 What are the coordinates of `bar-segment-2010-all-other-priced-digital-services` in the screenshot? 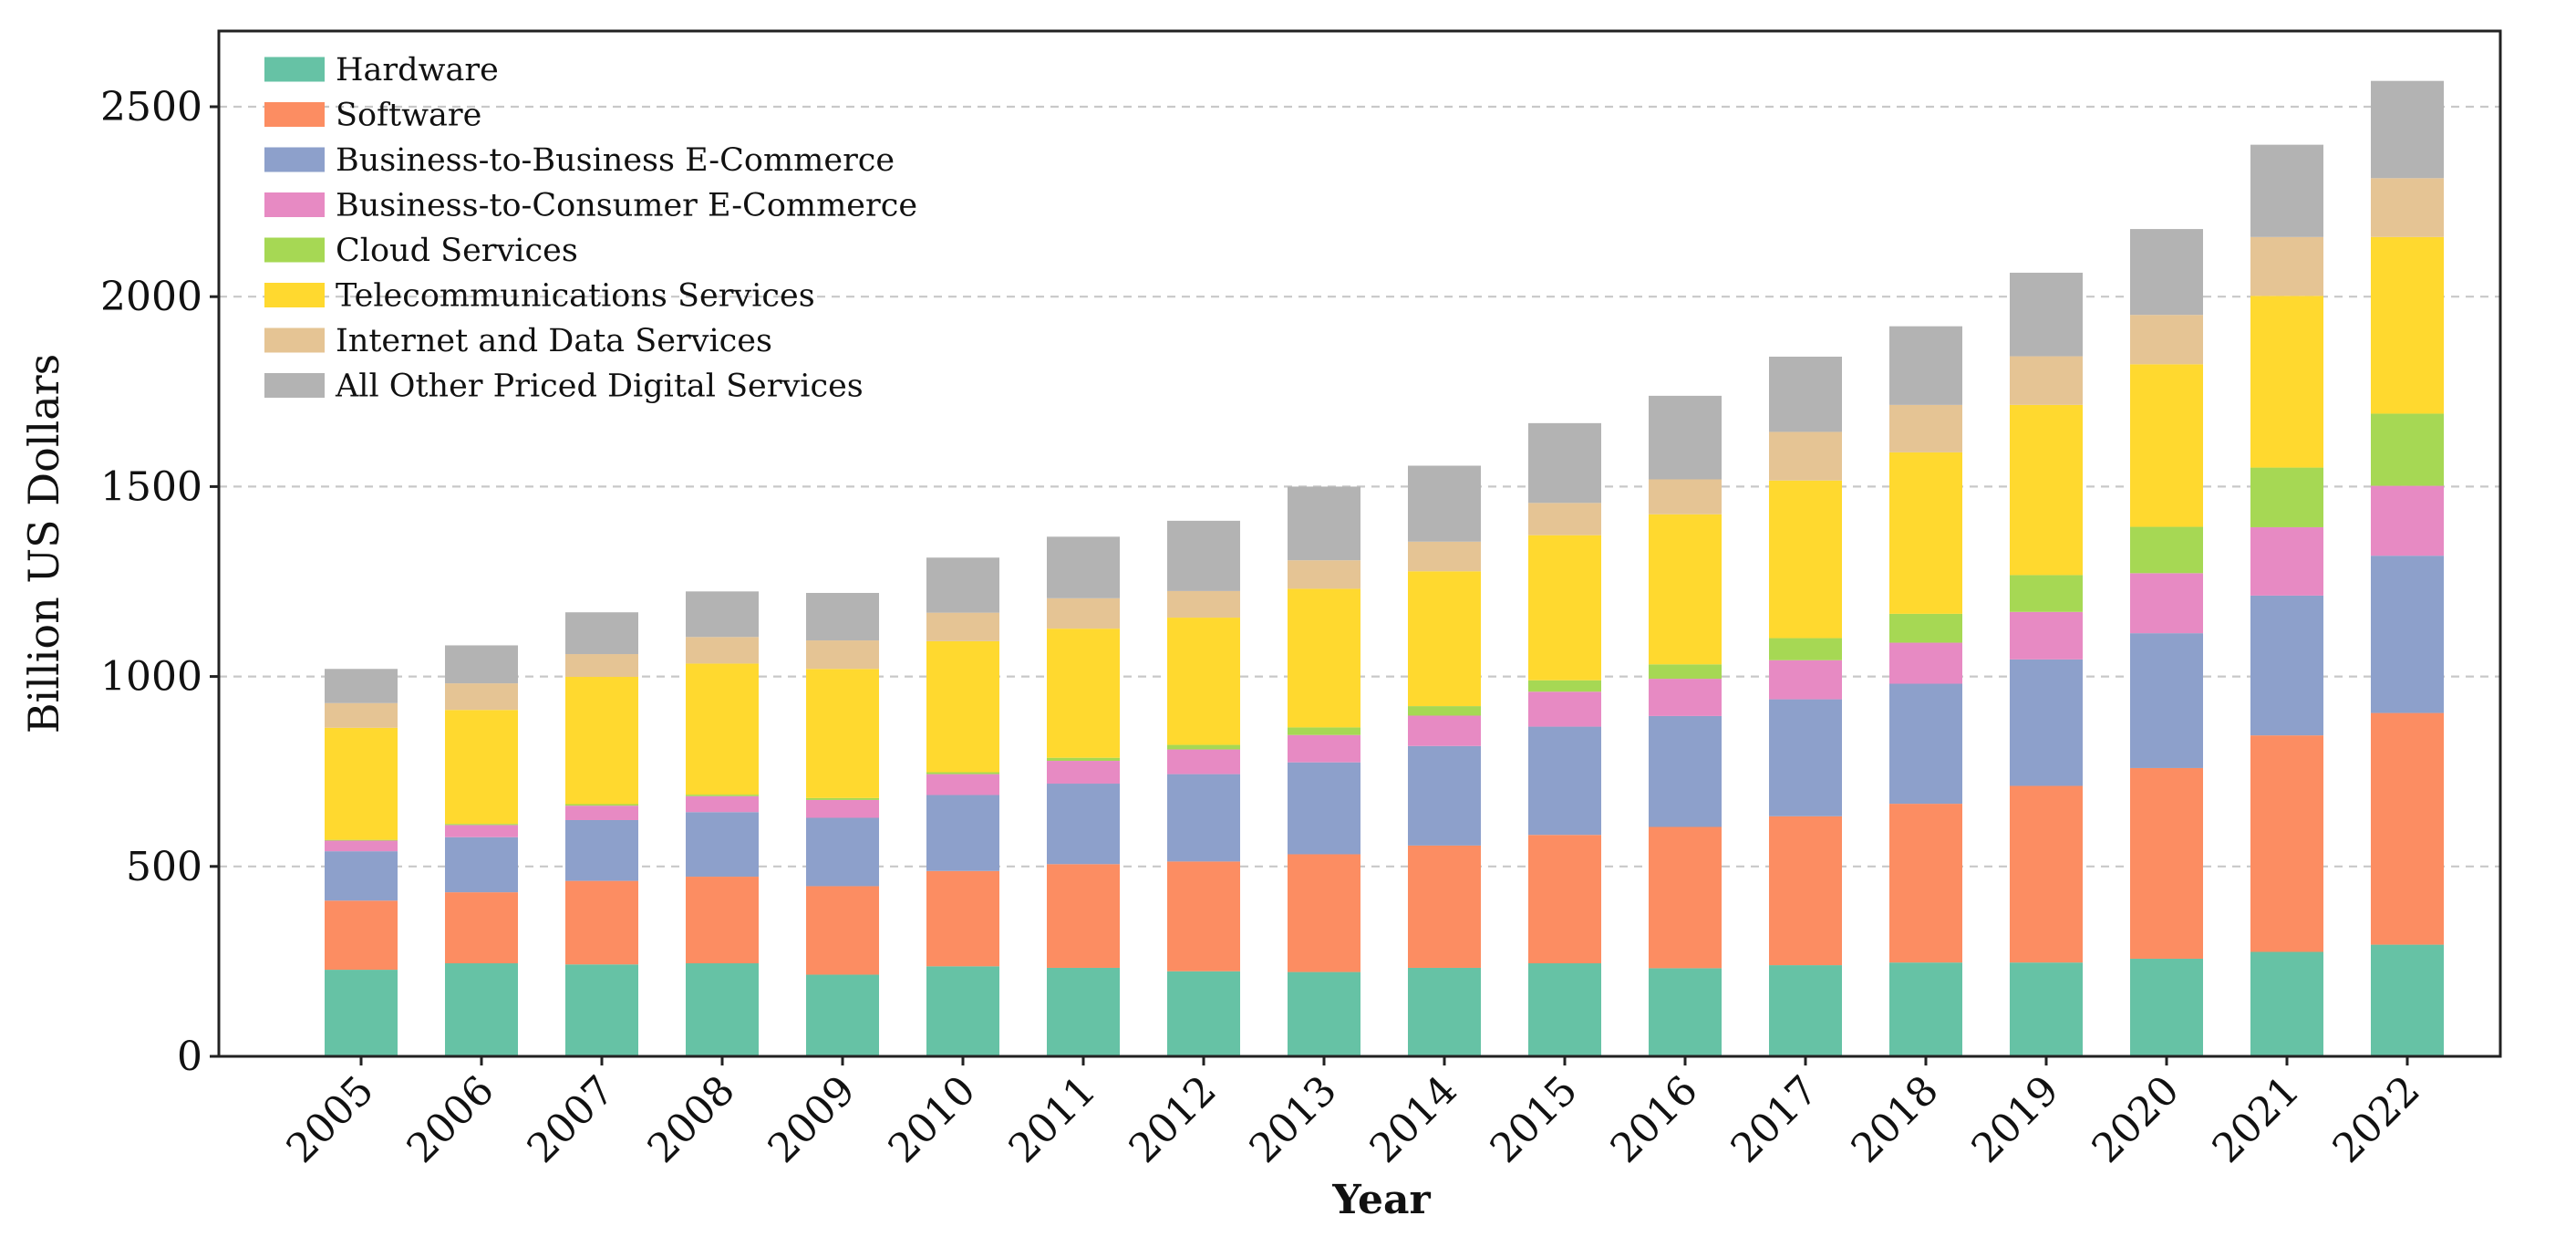 It's located at (962, 585).